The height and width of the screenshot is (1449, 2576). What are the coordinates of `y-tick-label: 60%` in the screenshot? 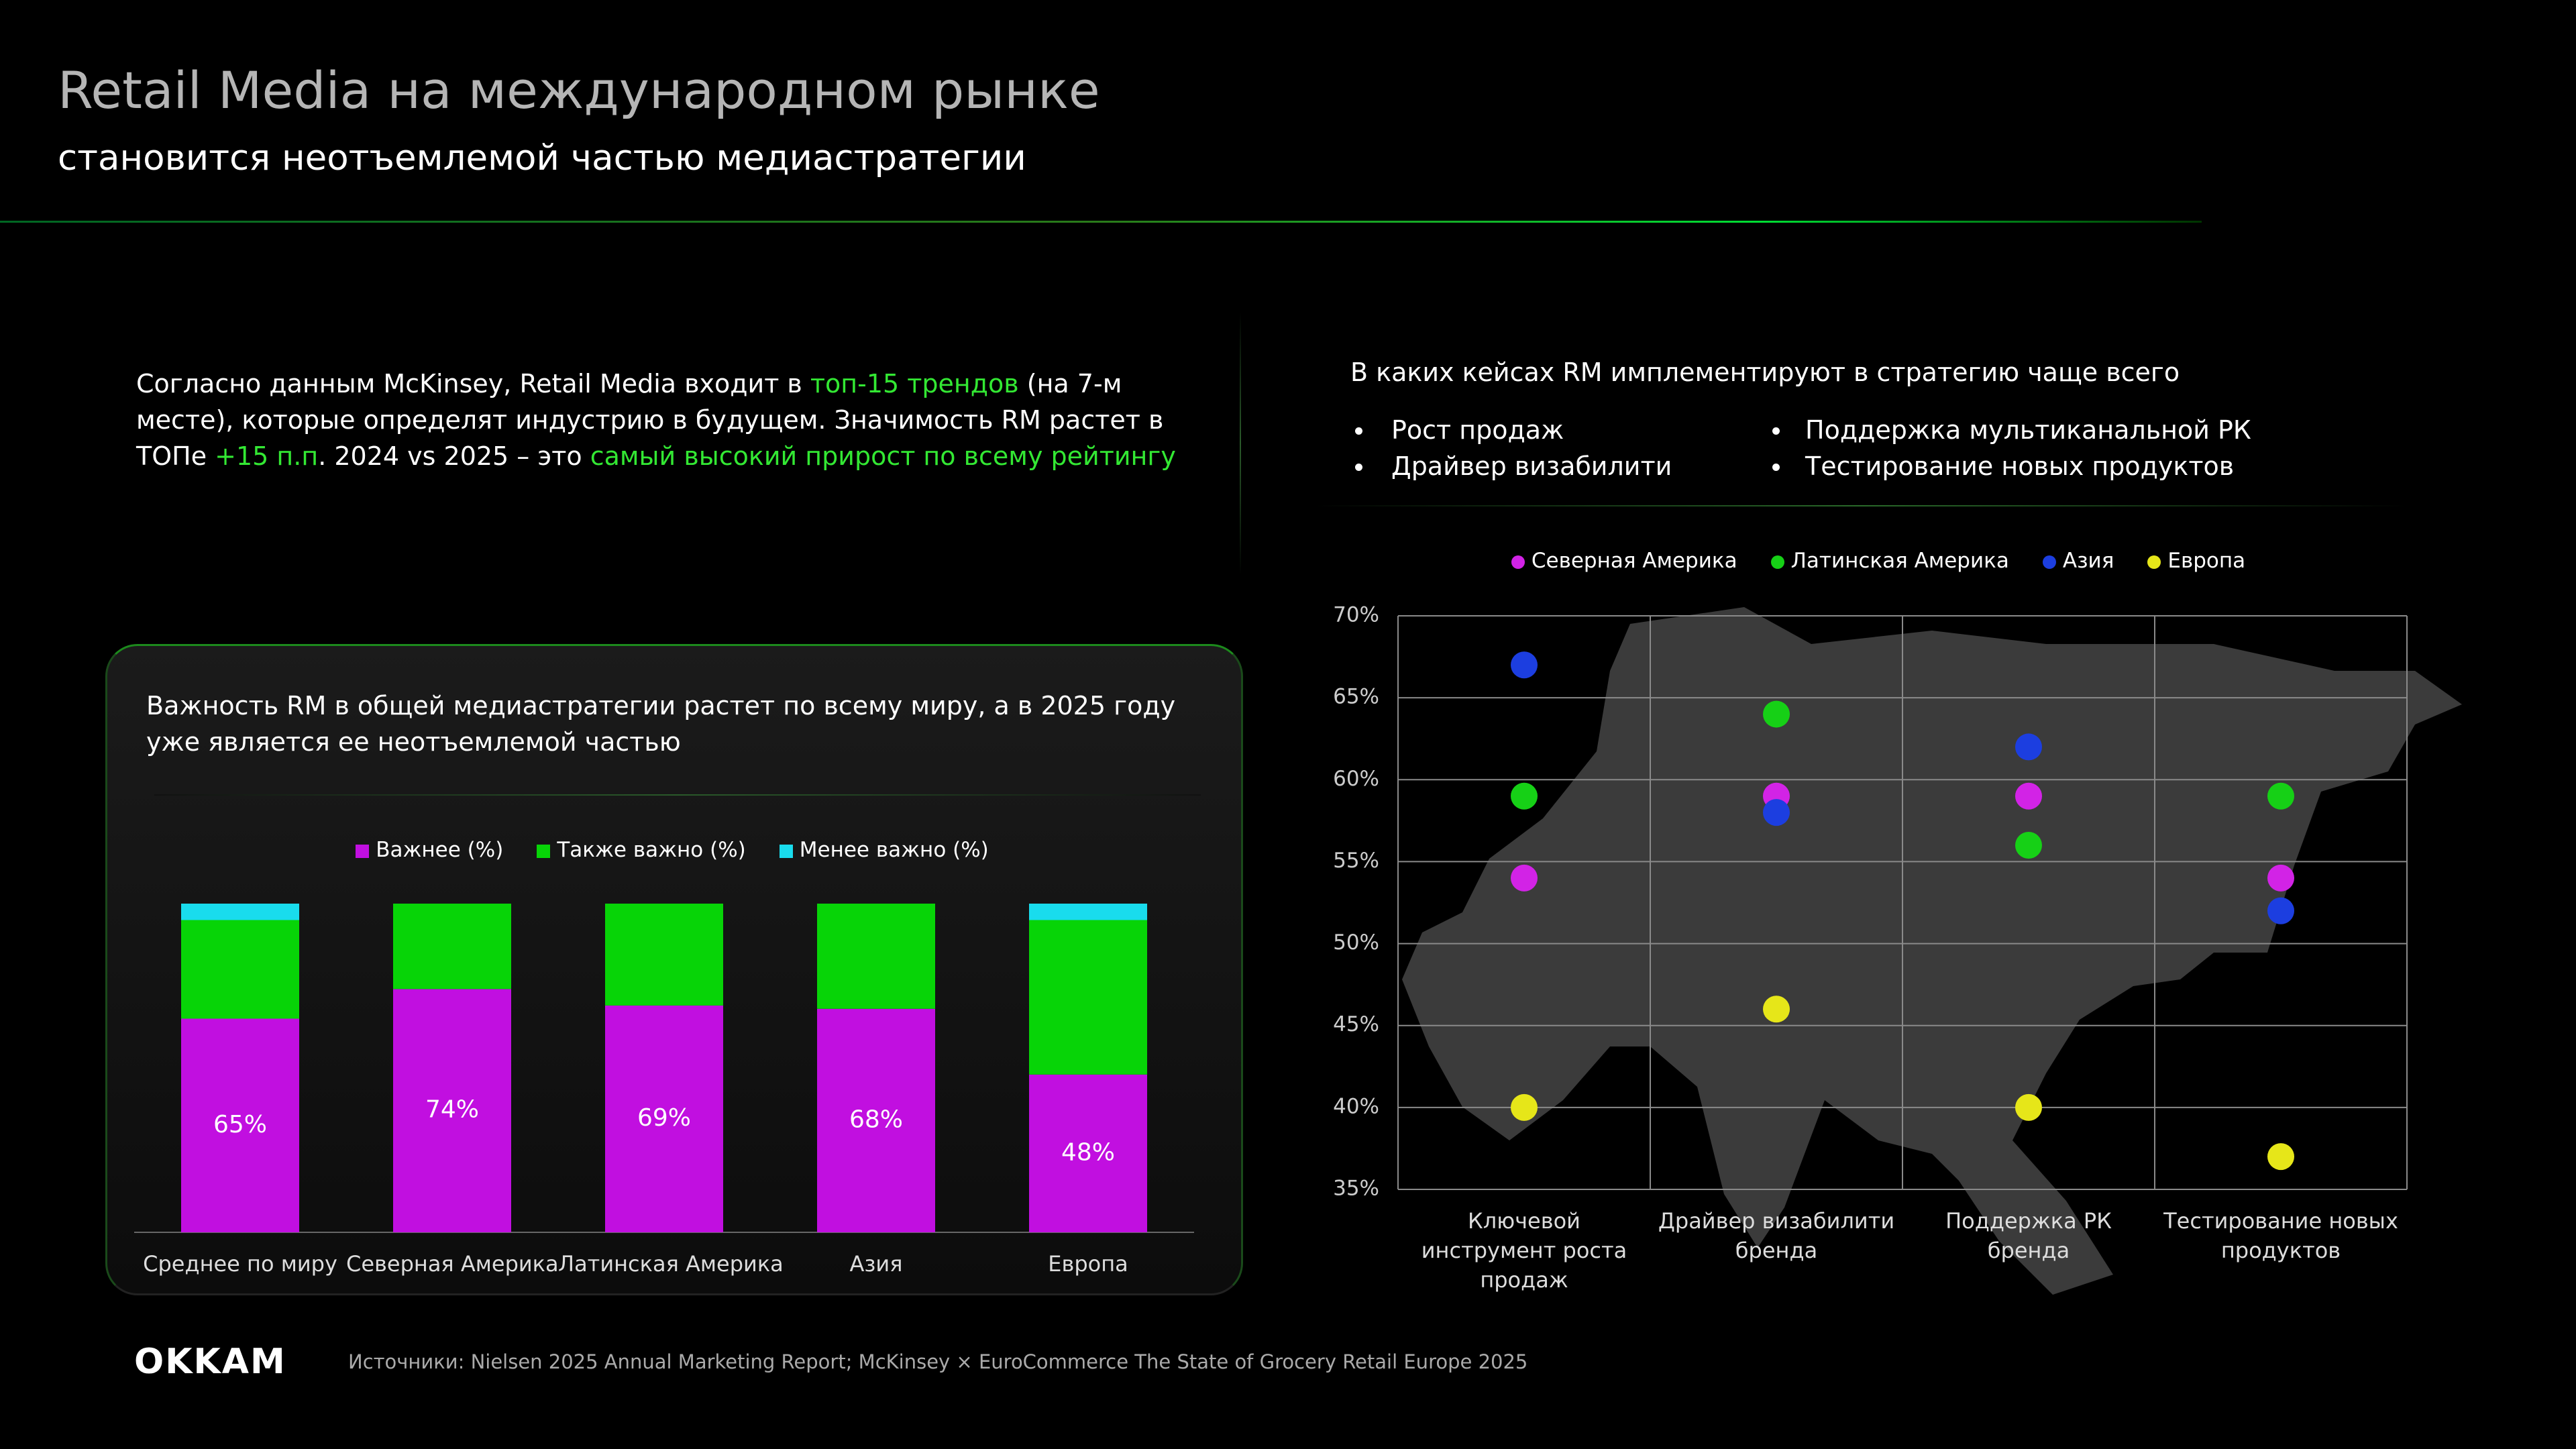 It's located at (1356, 779).